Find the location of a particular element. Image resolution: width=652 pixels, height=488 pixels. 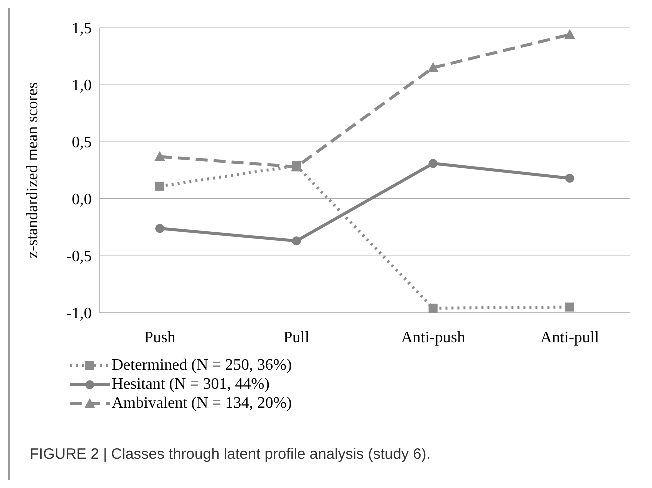

y-tick-label: 0,5 is located at coordinates (82, 143).